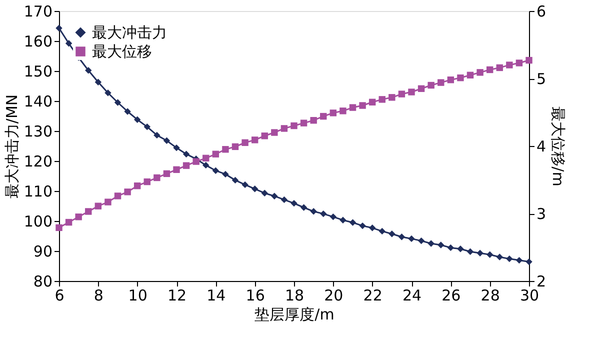  Describe the element at coordinates (294, 315) in the screenshot. I see `x-axis-title: 垫层厚度/m` at that location.